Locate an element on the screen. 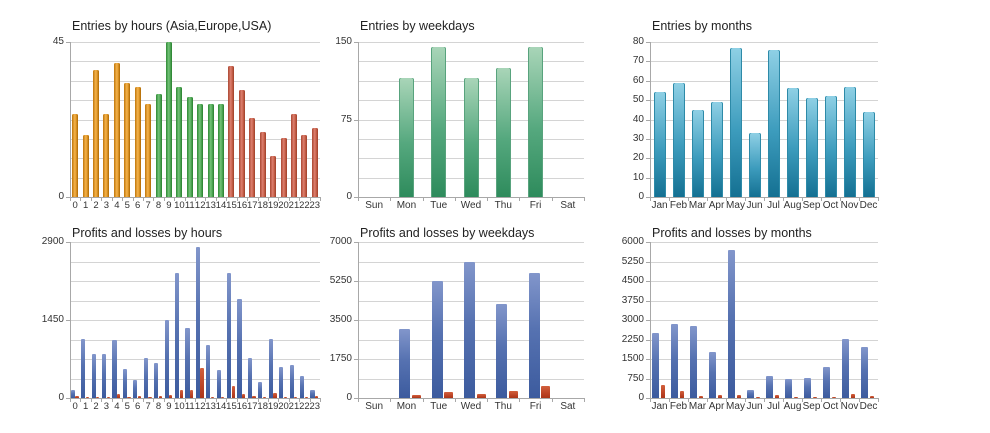 This screenshot has width=990, height=433. bar-profits-Sep is located at coordinates (807, 388).